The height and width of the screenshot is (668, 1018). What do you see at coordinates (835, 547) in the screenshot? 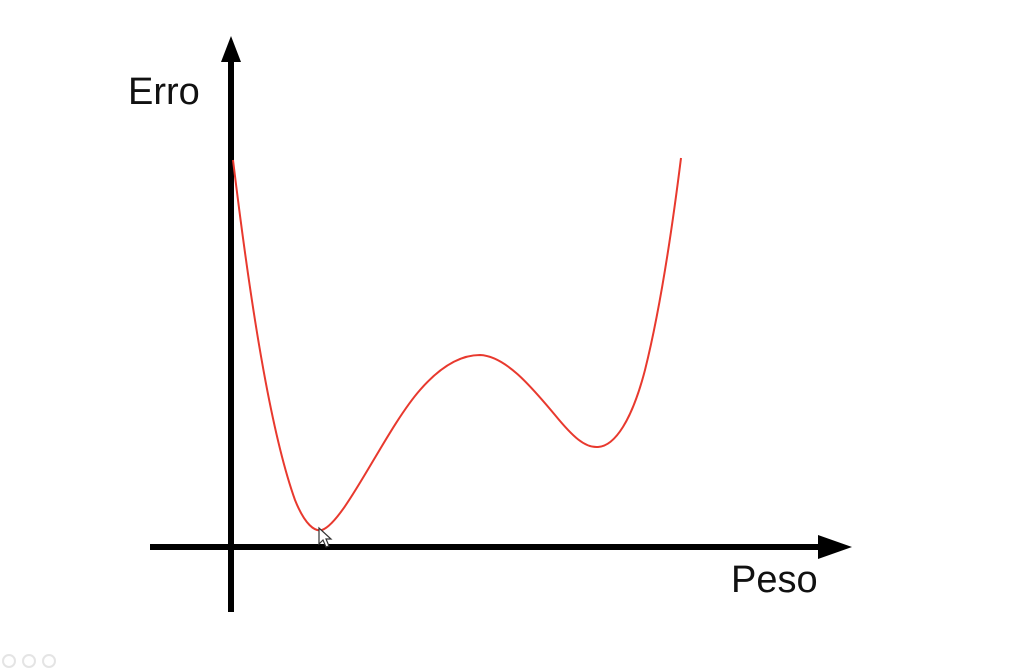
I see `x-axis-arrowhead` at bounding box center [835, 547].